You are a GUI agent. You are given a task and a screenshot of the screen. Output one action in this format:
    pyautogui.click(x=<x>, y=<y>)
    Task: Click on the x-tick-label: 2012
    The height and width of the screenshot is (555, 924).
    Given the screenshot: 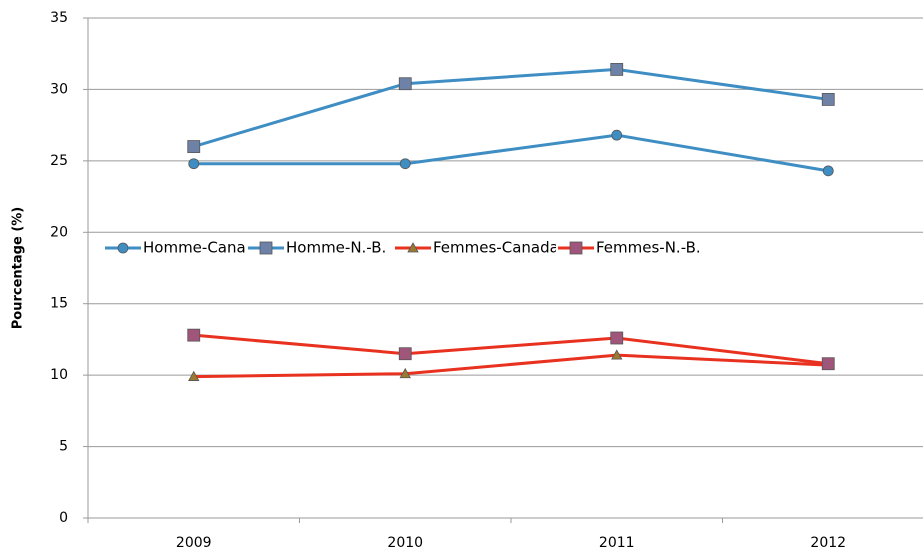 What is the action you would take?
    pyautogui.click(x=828, y=543)
    